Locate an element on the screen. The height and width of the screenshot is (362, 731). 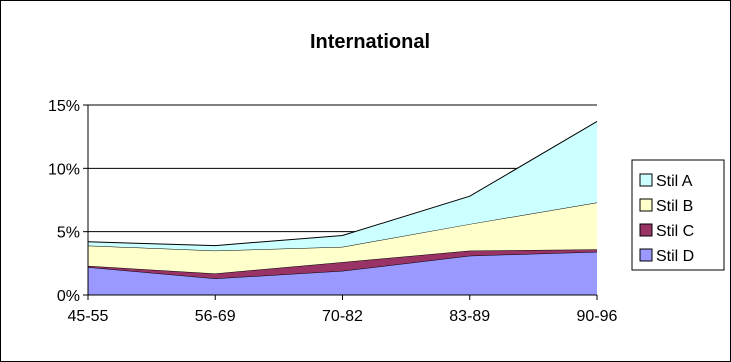
area-edge-stil-b is located at coordinates (342, 227).